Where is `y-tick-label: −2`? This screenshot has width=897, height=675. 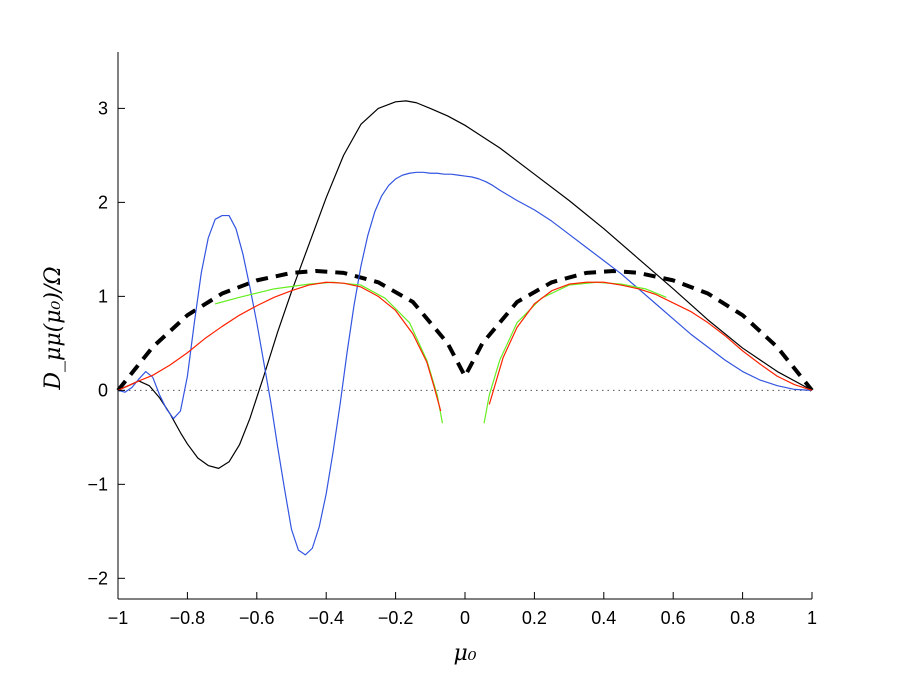
y-tick-label: −2 is located at coordinates (97, 578).